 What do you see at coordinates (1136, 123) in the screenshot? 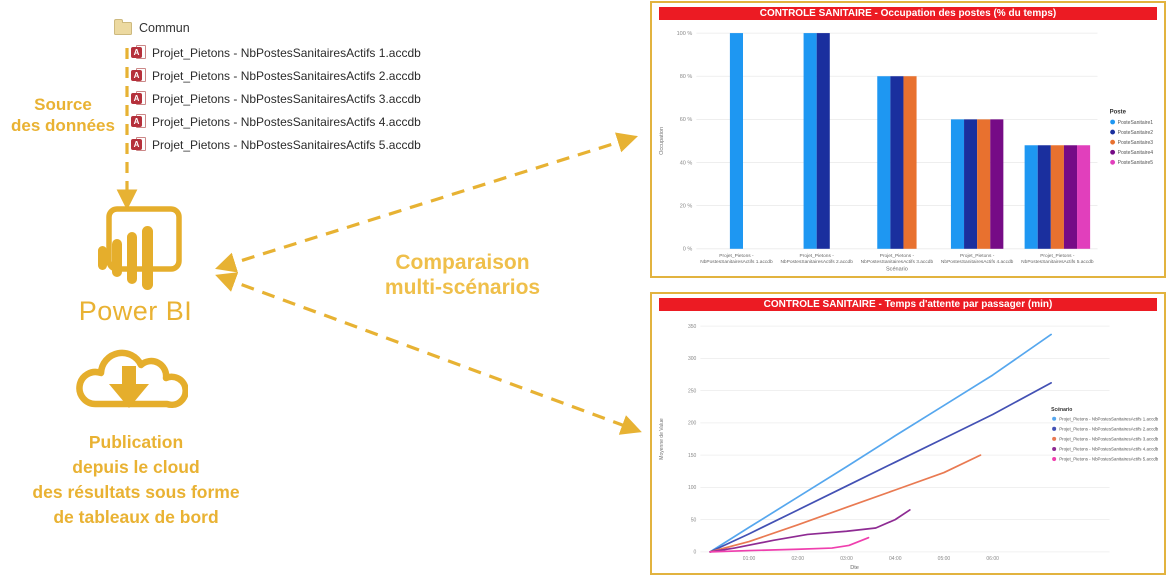
I see `svg-text: PosteSanitaire1` at bounding box center [1136, 123].